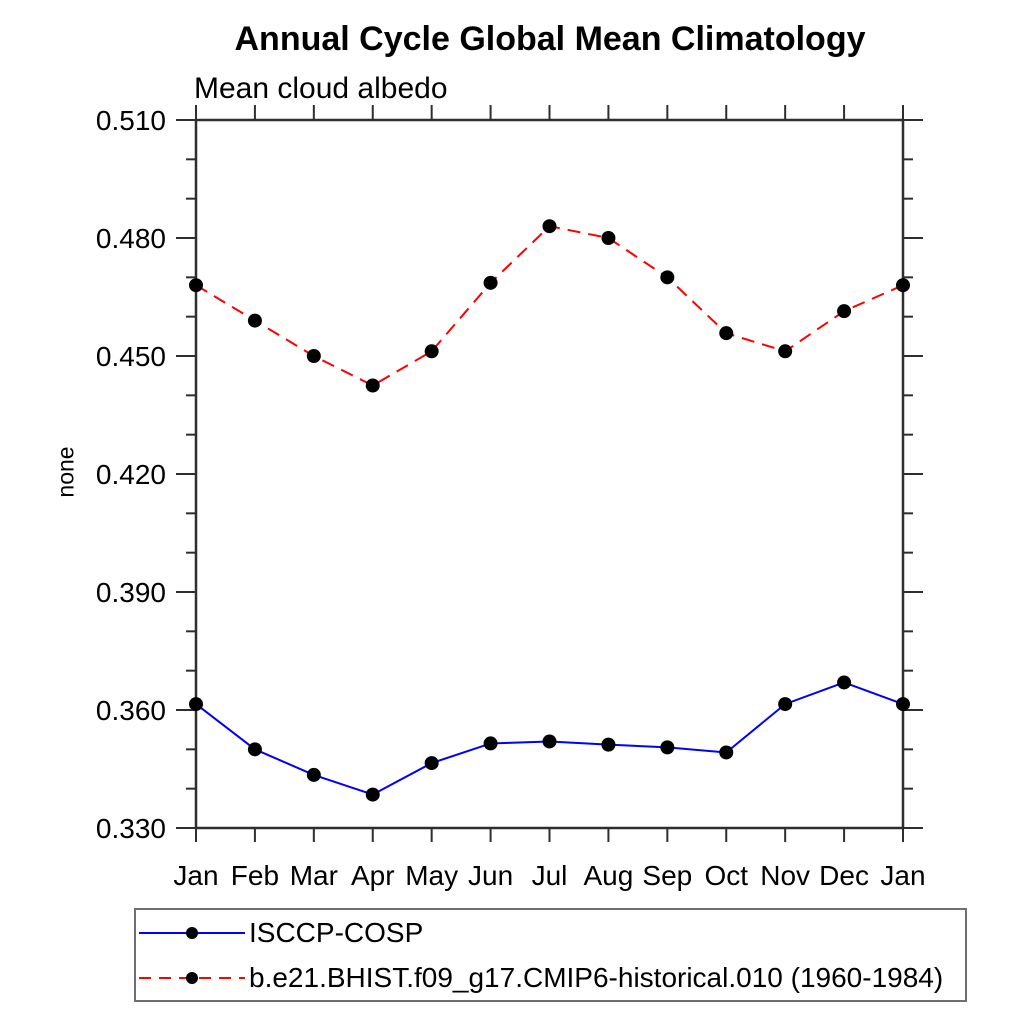 The width and height of the screenshot is (1024, 1024). I want to click on y-axis-tick-label: 0.360, so click(131, 710).